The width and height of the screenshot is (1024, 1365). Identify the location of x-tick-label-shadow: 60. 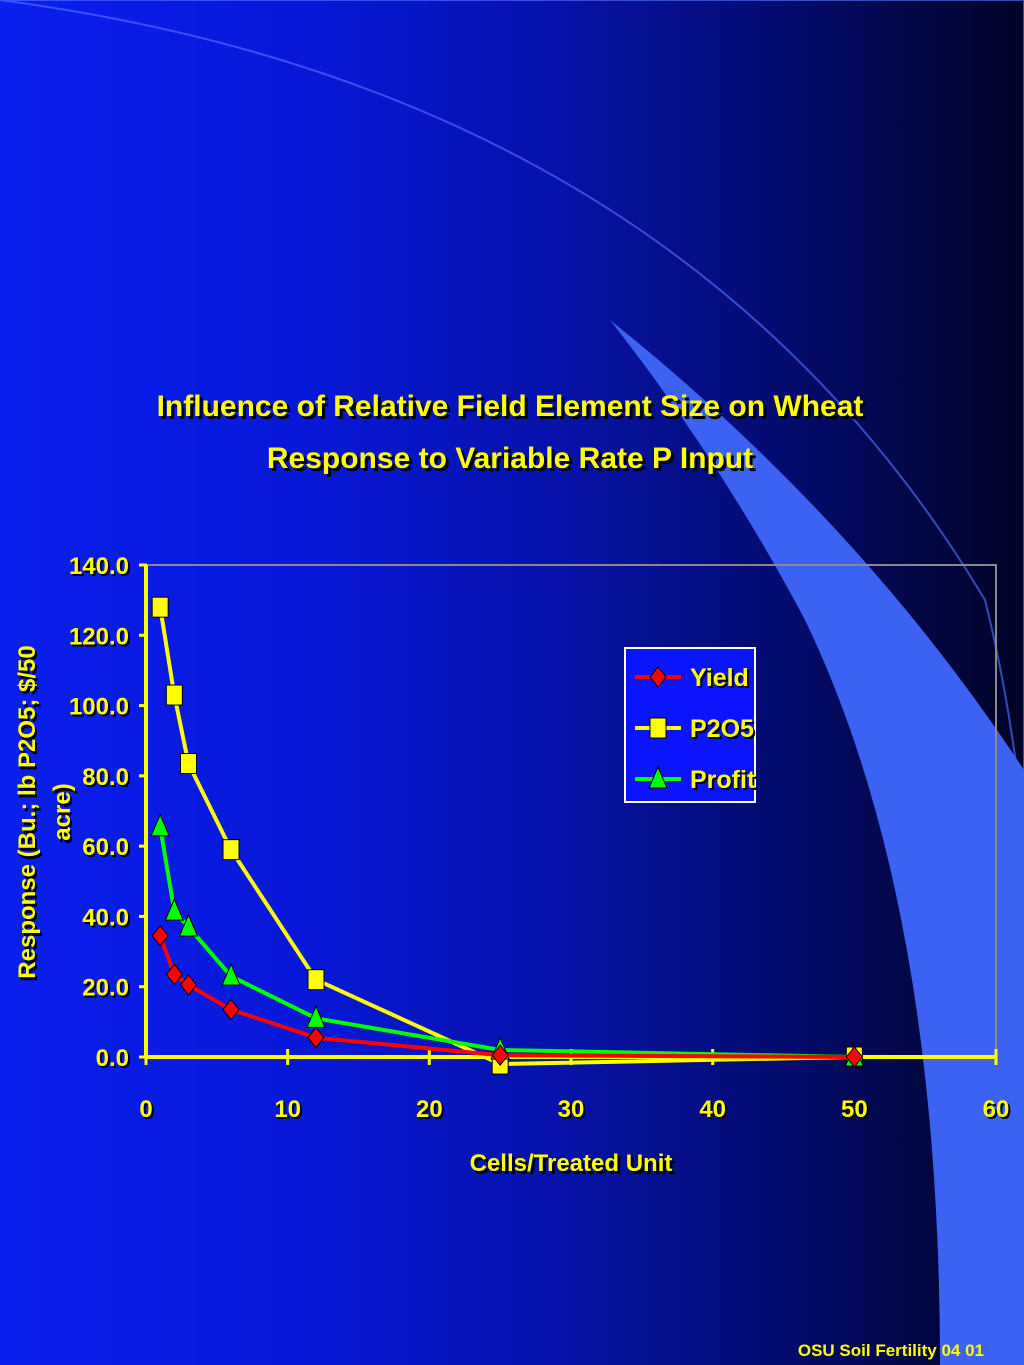
(998, 1111).